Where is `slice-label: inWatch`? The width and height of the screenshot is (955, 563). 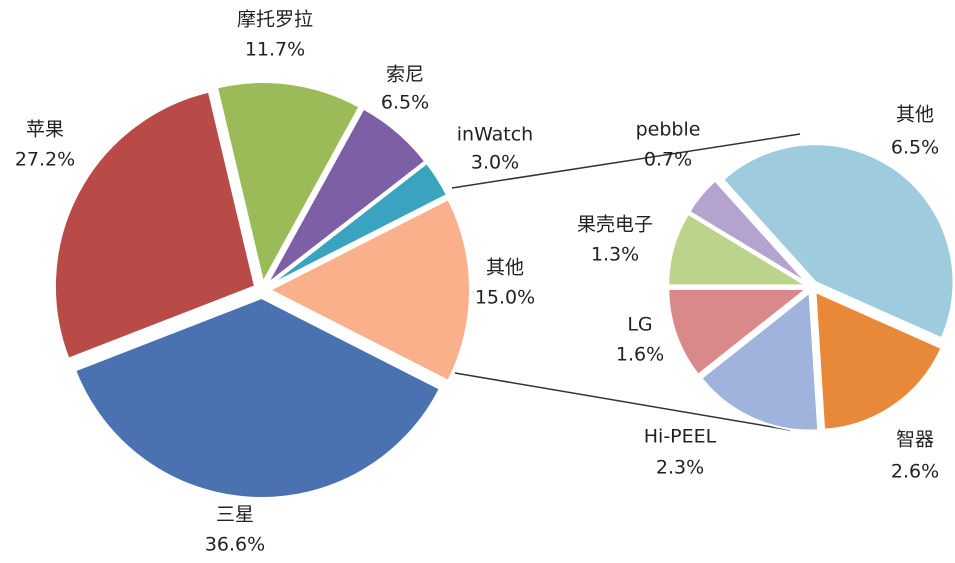
slice-label: inWatch is located at coordinates (495, 135).